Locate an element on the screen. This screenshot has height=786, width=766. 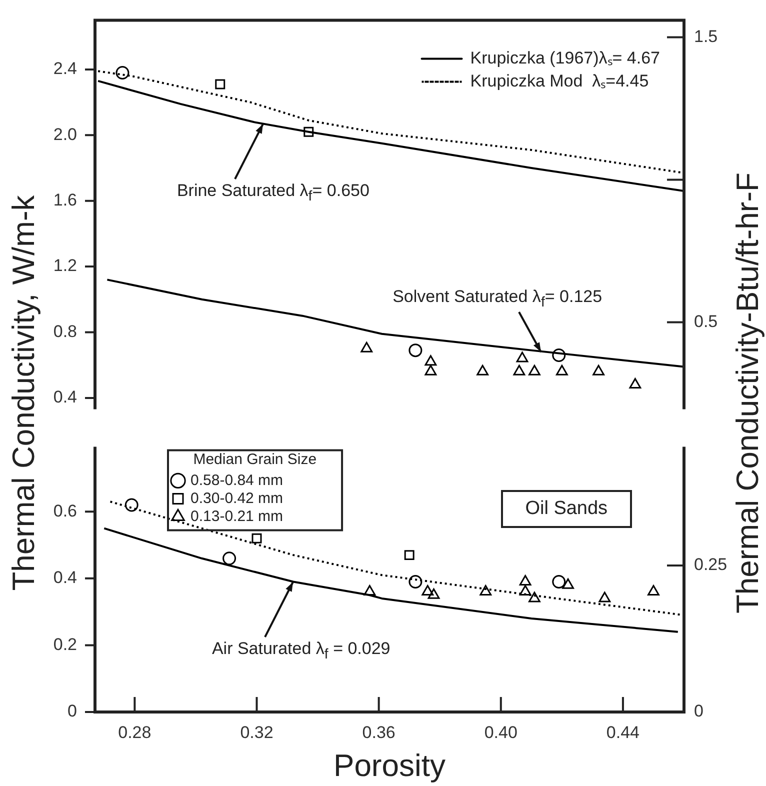
x-tick-label: 0.36 is located at coordinates (379, 732).